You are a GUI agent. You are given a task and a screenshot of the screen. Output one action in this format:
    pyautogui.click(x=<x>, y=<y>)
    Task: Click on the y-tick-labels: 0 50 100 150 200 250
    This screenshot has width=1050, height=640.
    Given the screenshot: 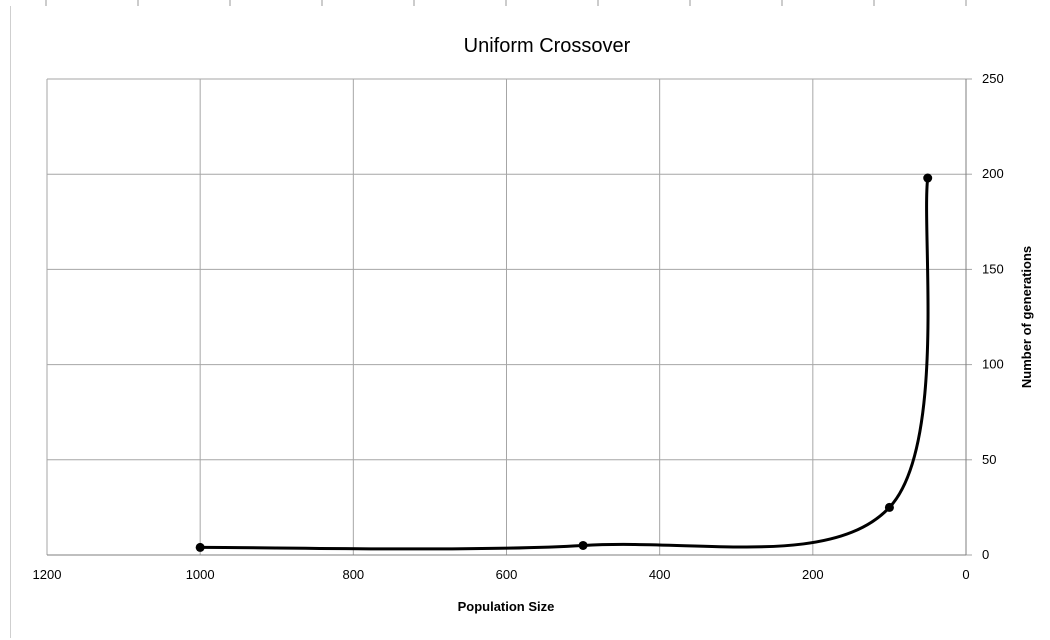 What is the action you would take?
    pyautogui.click(x=993, y=316)
    